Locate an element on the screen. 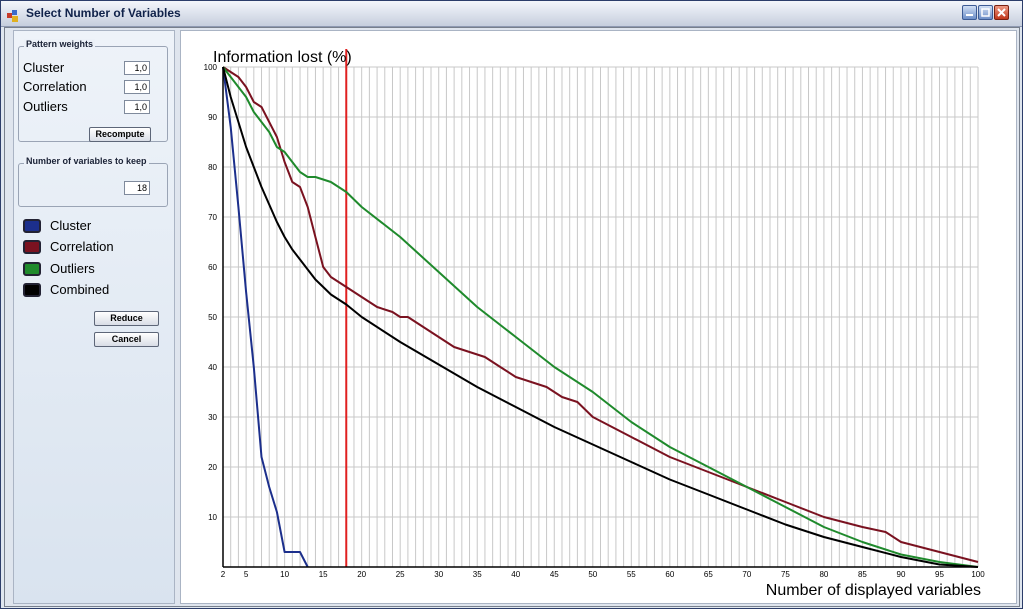 The height and width of the screenshot is (609, 1023). window-title: Select Number of Variables is located at coordinates (103, 13).